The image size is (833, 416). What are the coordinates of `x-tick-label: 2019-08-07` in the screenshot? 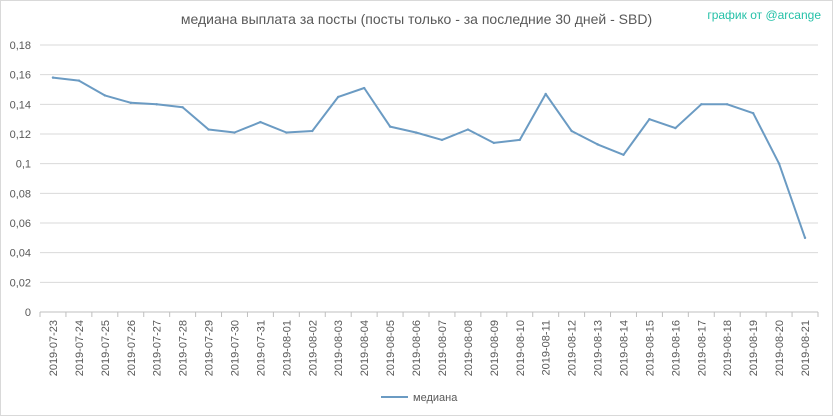 It's located at (443, 348).